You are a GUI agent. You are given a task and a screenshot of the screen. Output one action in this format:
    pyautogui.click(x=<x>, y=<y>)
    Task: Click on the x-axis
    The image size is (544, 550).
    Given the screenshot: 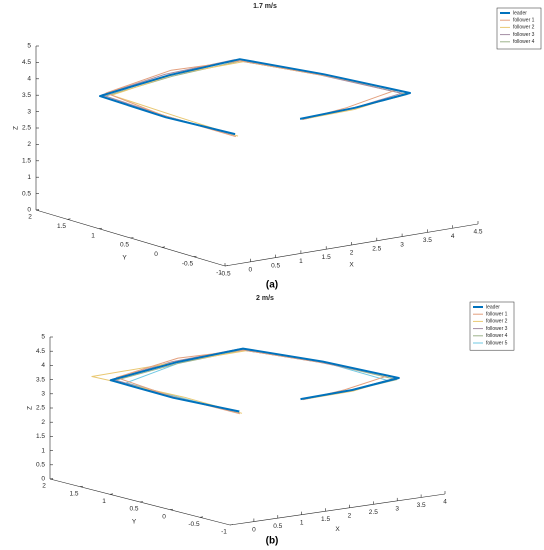 What is the action you would take?
    pyautogui.click(x=337, y=509)
    